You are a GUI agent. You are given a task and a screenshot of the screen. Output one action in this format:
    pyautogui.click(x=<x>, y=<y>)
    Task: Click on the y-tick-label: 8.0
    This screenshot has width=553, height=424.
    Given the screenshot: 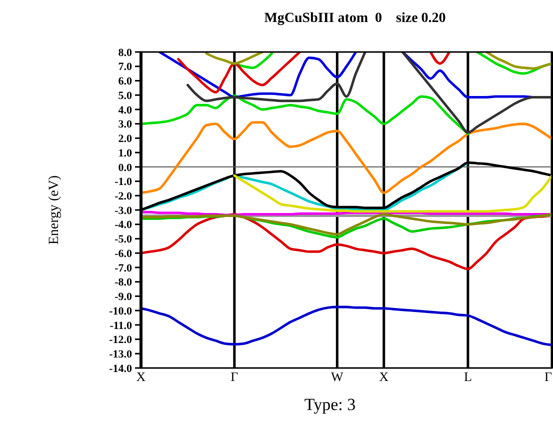 What is the action you would take?
    pyautogui.click(x=125, y=52)
    